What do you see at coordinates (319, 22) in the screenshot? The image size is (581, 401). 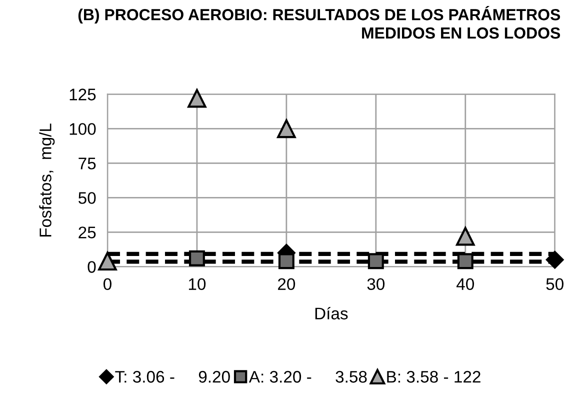 I see `chart-title: (B) PROCESO AEROBIO: RESULTADOS DE LOS PARÁMETROS MEDIDOS EN LOS LODOS` at bounding box center [319, 22].